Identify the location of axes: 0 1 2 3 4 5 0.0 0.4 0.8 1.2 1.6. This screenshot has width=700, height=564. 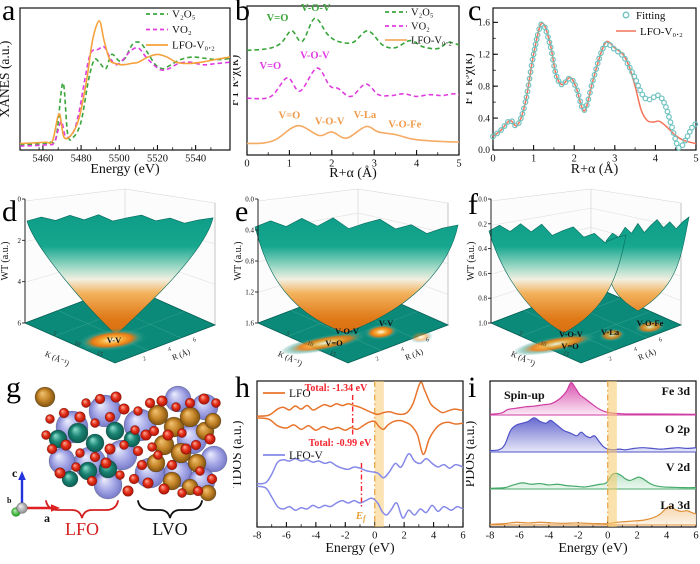
(588, 86).